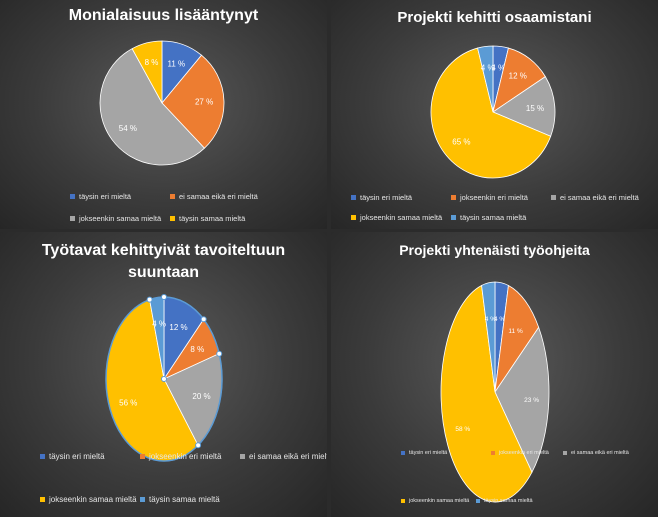  Describe the element at coordinates (201, 396) in the screenshot. I see `data-label: 20 %` at that location.